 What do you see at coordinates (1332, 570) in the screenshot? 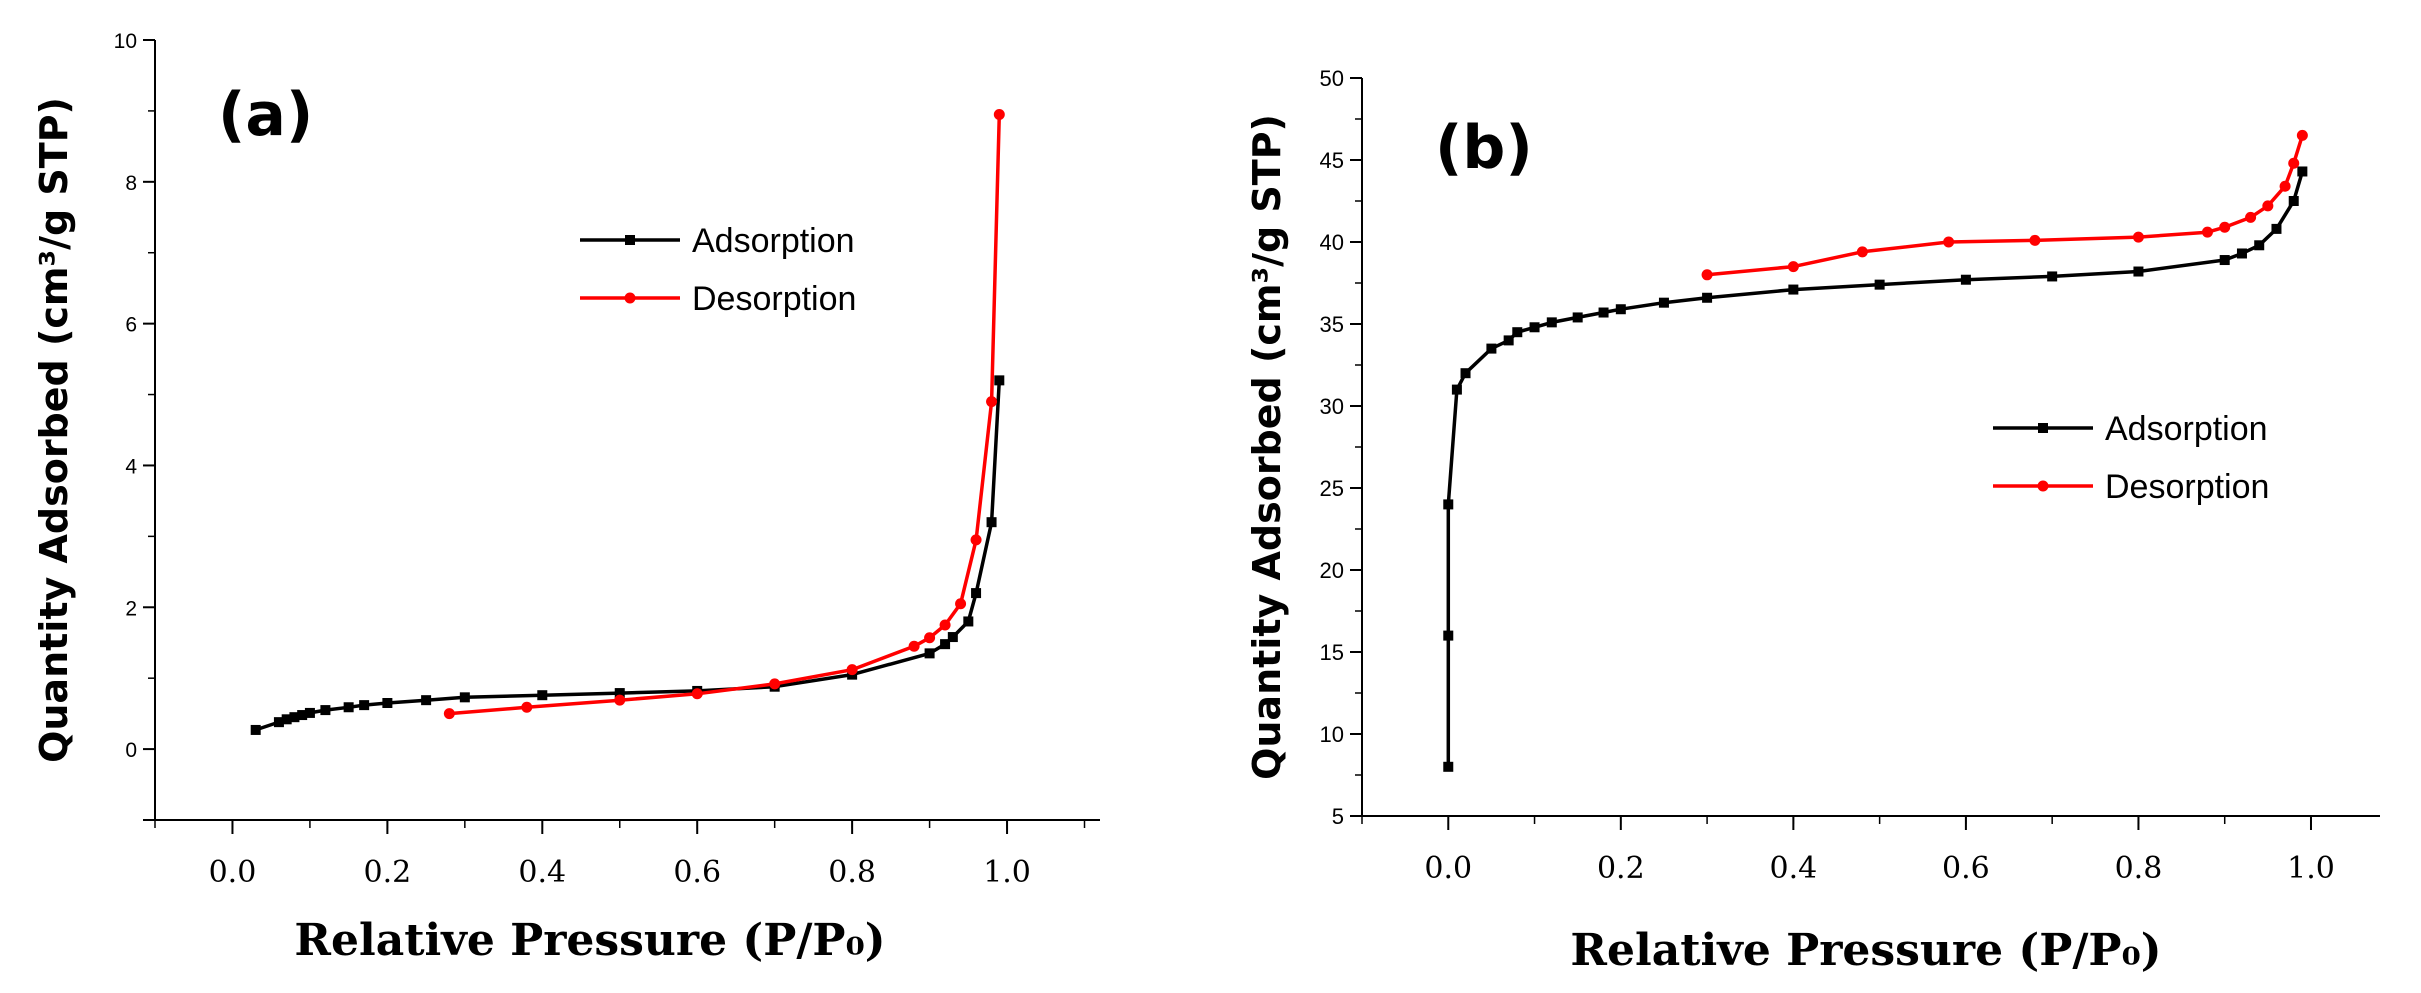
I see `y-tick-label: 20` at bounding box center [1332, 570].